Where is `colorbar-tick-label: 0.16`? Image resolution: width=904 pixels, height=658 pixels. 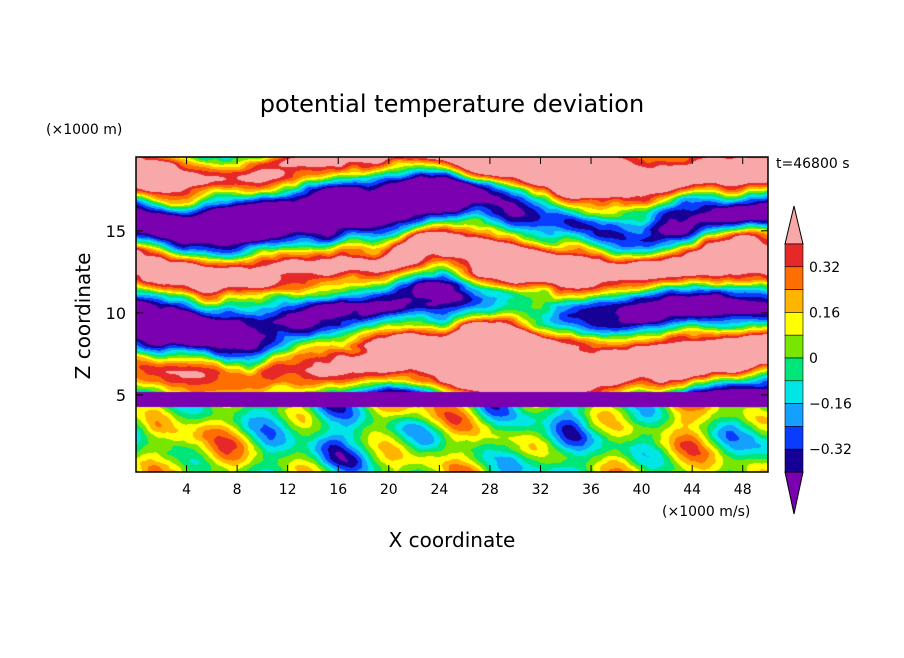 colorbar-tick-label: 0.16 is located at coordinates (824, 313).